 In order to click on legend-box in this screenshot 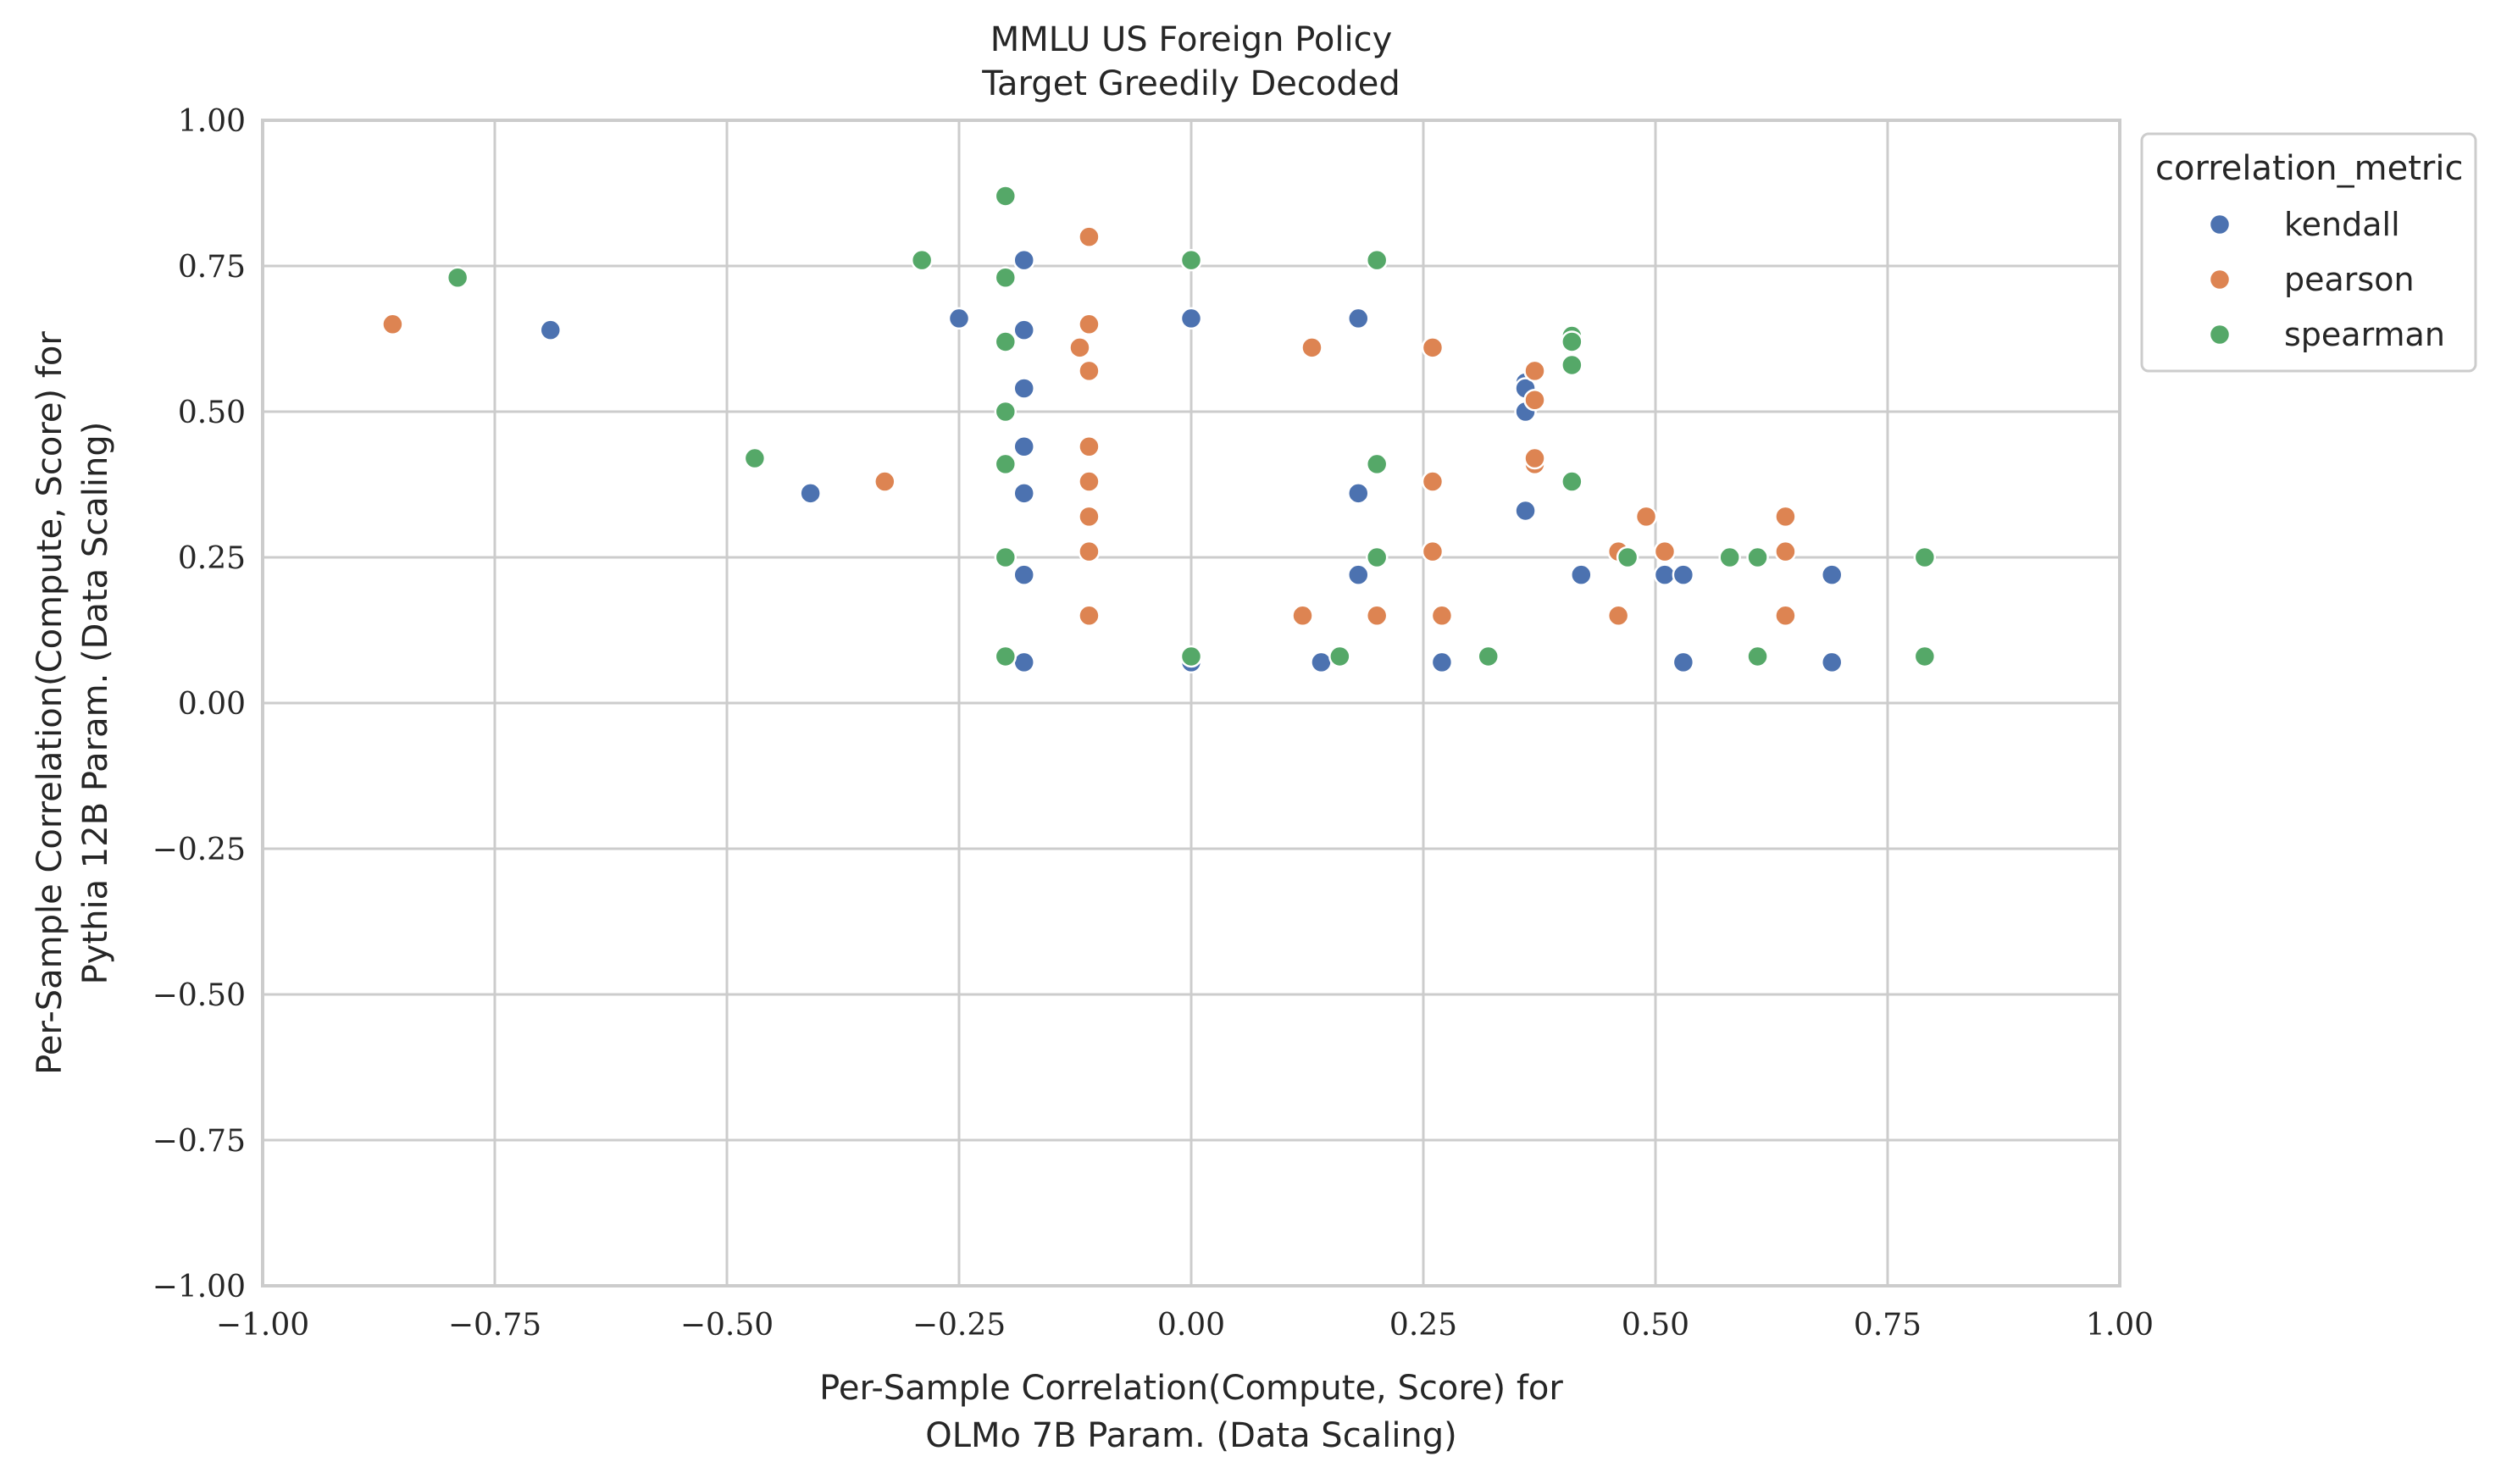, I will do `click(2308, 252)`.